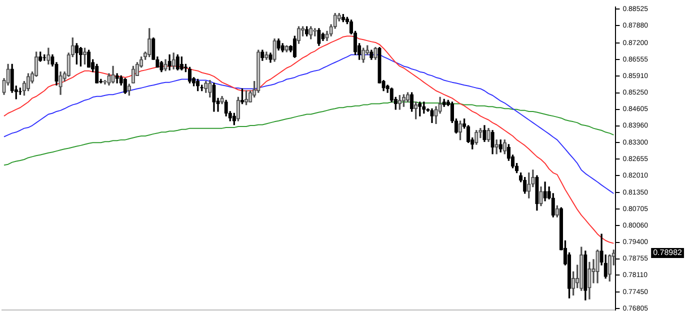  What do you see at coordinates (668, 253) in the screenshot?
I see `text: 0.78982` at bounding box center [668, 253].